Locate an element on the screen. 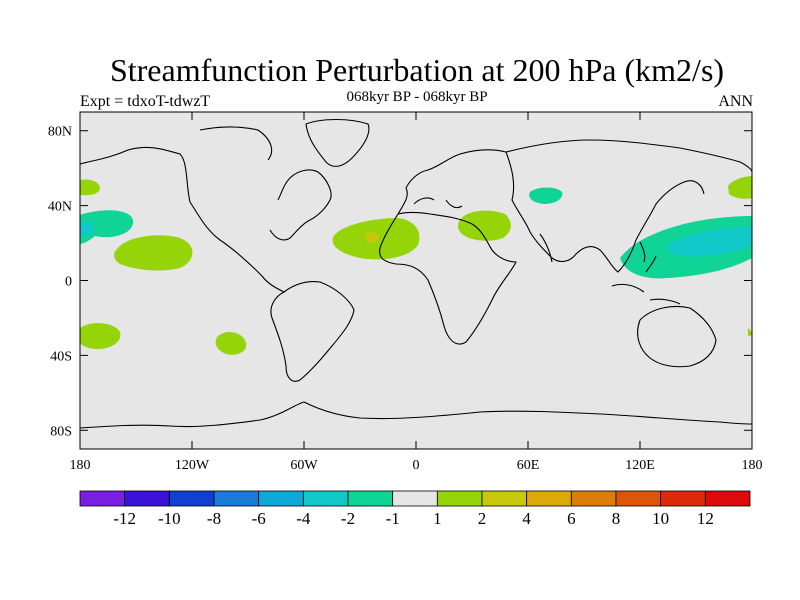  anomaly-north-pacific-east is located at coordinates (740, 187).